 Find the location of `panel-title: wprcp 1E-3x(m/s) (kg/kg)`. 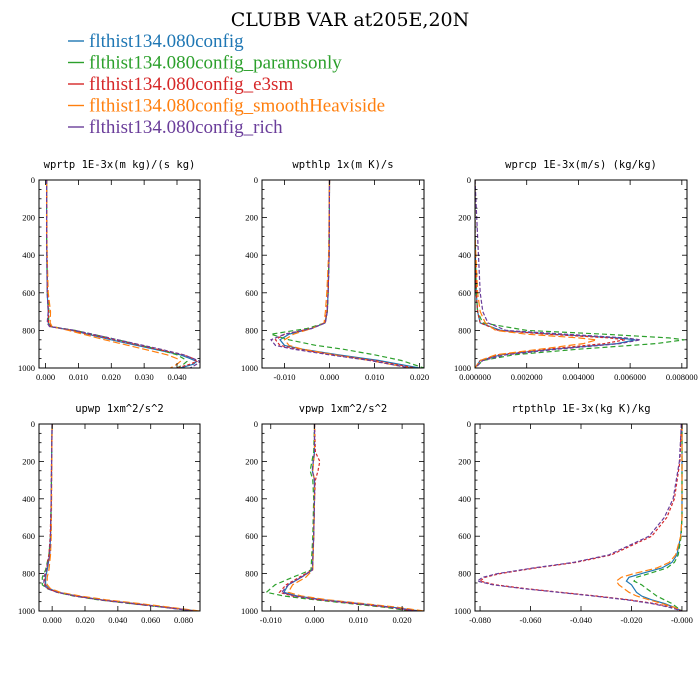

panel-title: wprcp 1E-3x(m/s) (kg/kg) is located at coordinates (581, 165).